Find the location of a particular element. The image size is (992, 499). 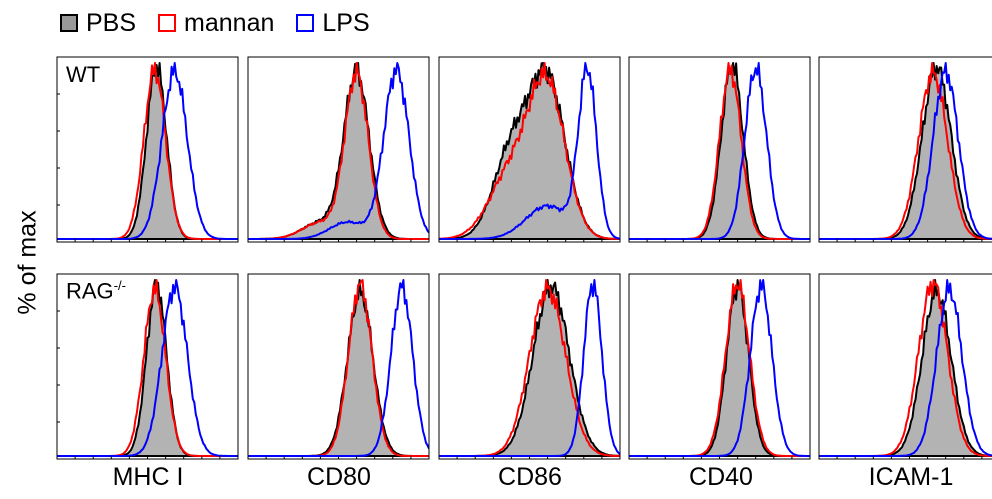

legend-swatch-lps is located at coordinates (305, 23).